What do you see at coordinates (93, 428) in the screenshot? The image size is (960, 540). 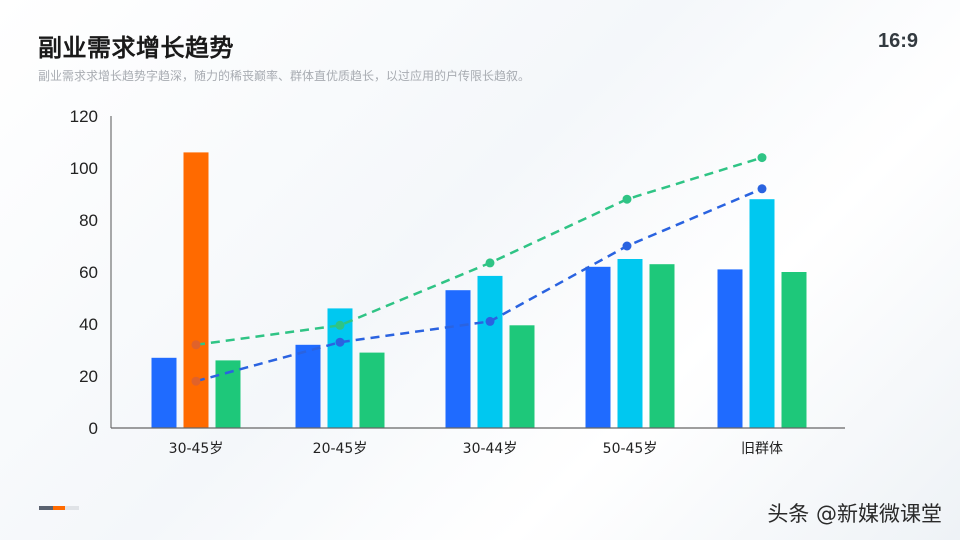 I see `y-tick-label: 0` at bounding box center [93, 428].